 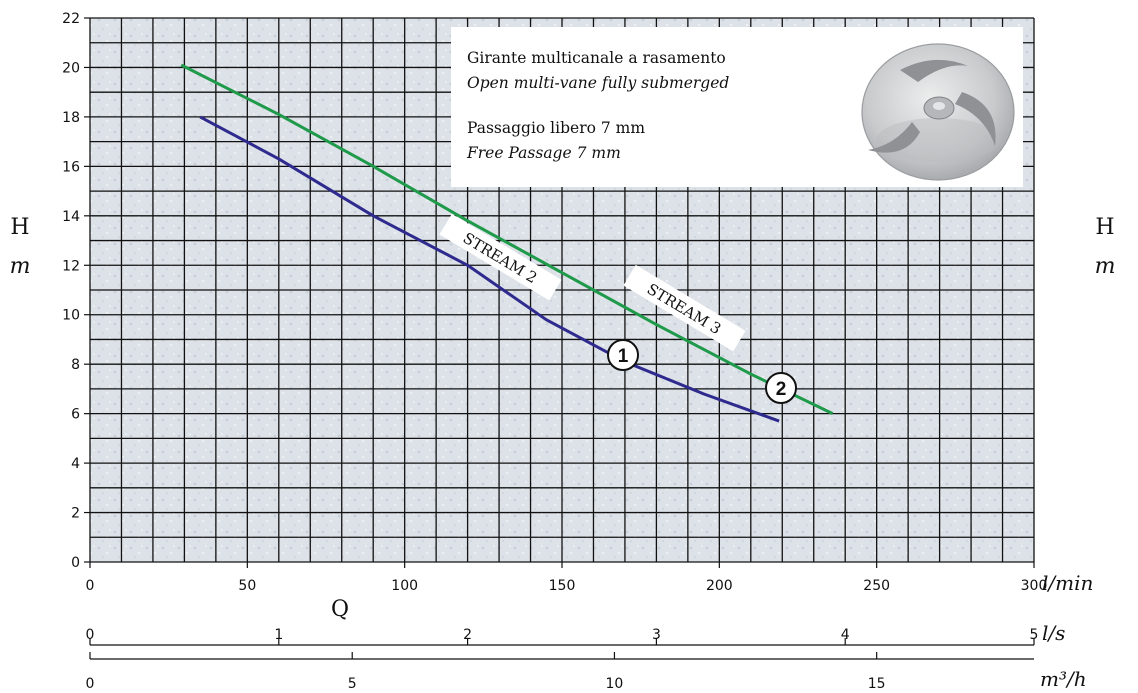 I want to click on x-tick-label-secondary: 2, so click(x=467, y=635).